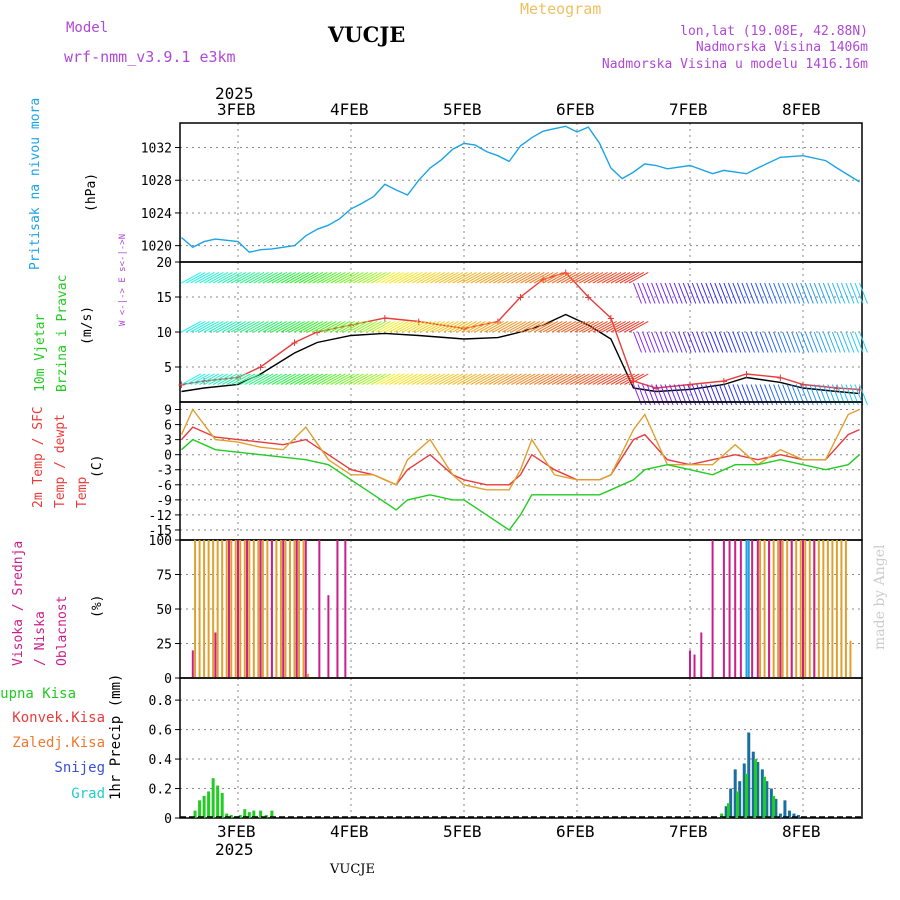  Describe the element at coordinates (156, 247) in the screenshot. I see `y-tick-label: 1020` at that location.